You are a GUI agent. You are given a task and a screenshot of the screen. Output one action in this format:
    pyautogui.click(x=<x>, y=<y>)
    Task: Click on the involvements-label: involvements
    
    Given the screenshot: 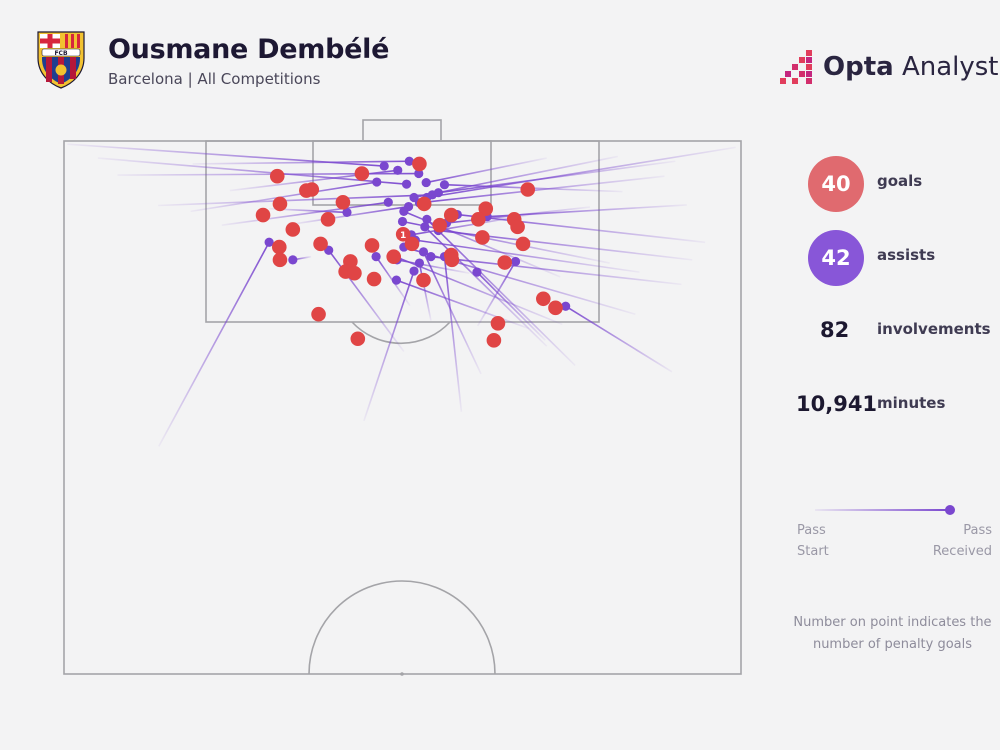 What is the action you would take?
    pyautogui.click(x=934, y=329)
    